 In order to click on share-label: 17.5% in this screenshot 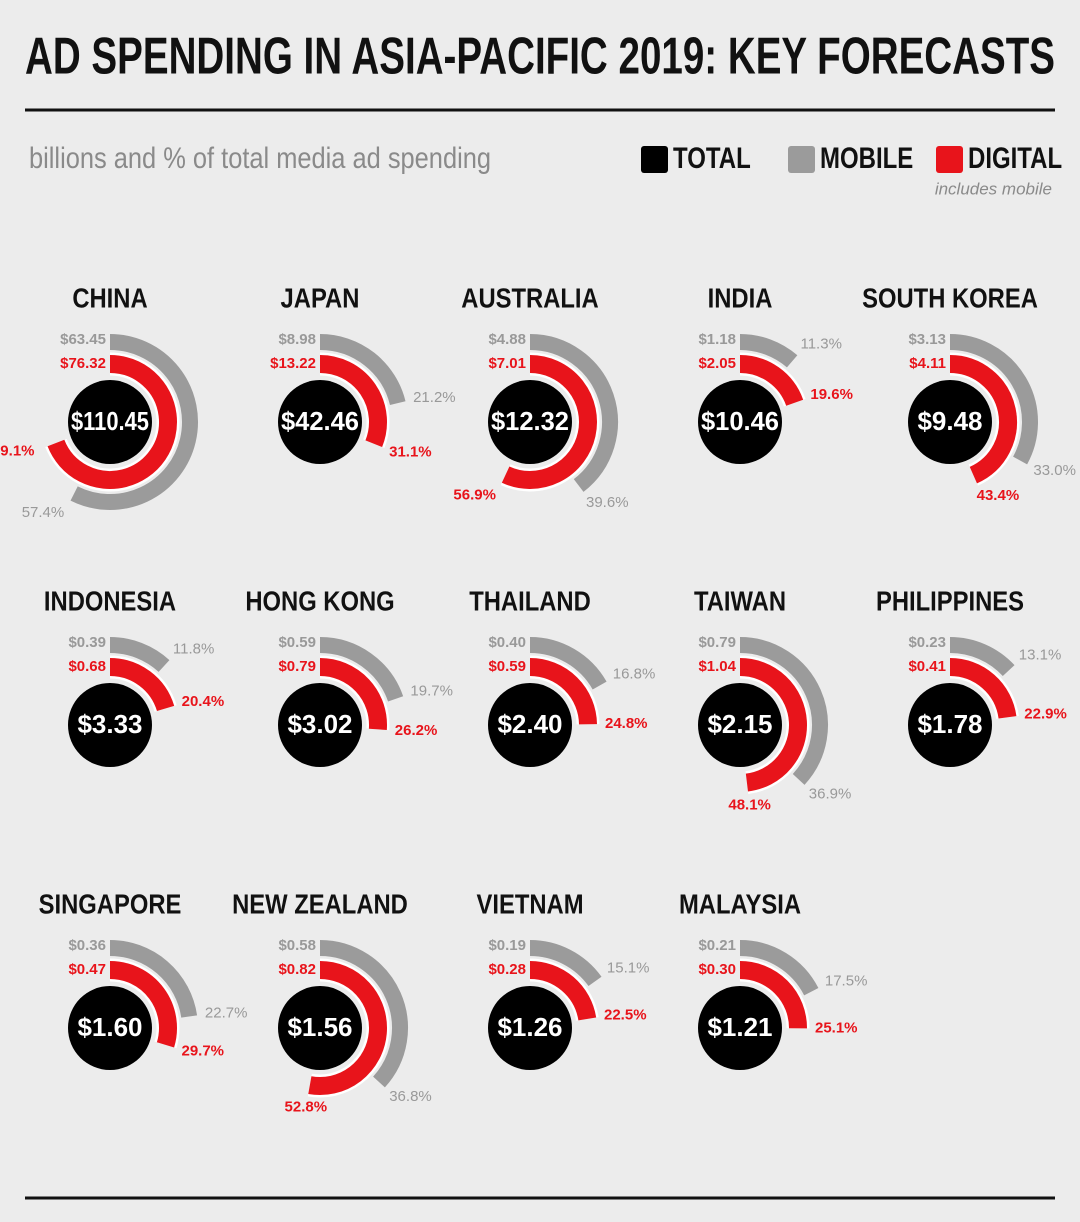, I will do `click(846, 981)`.